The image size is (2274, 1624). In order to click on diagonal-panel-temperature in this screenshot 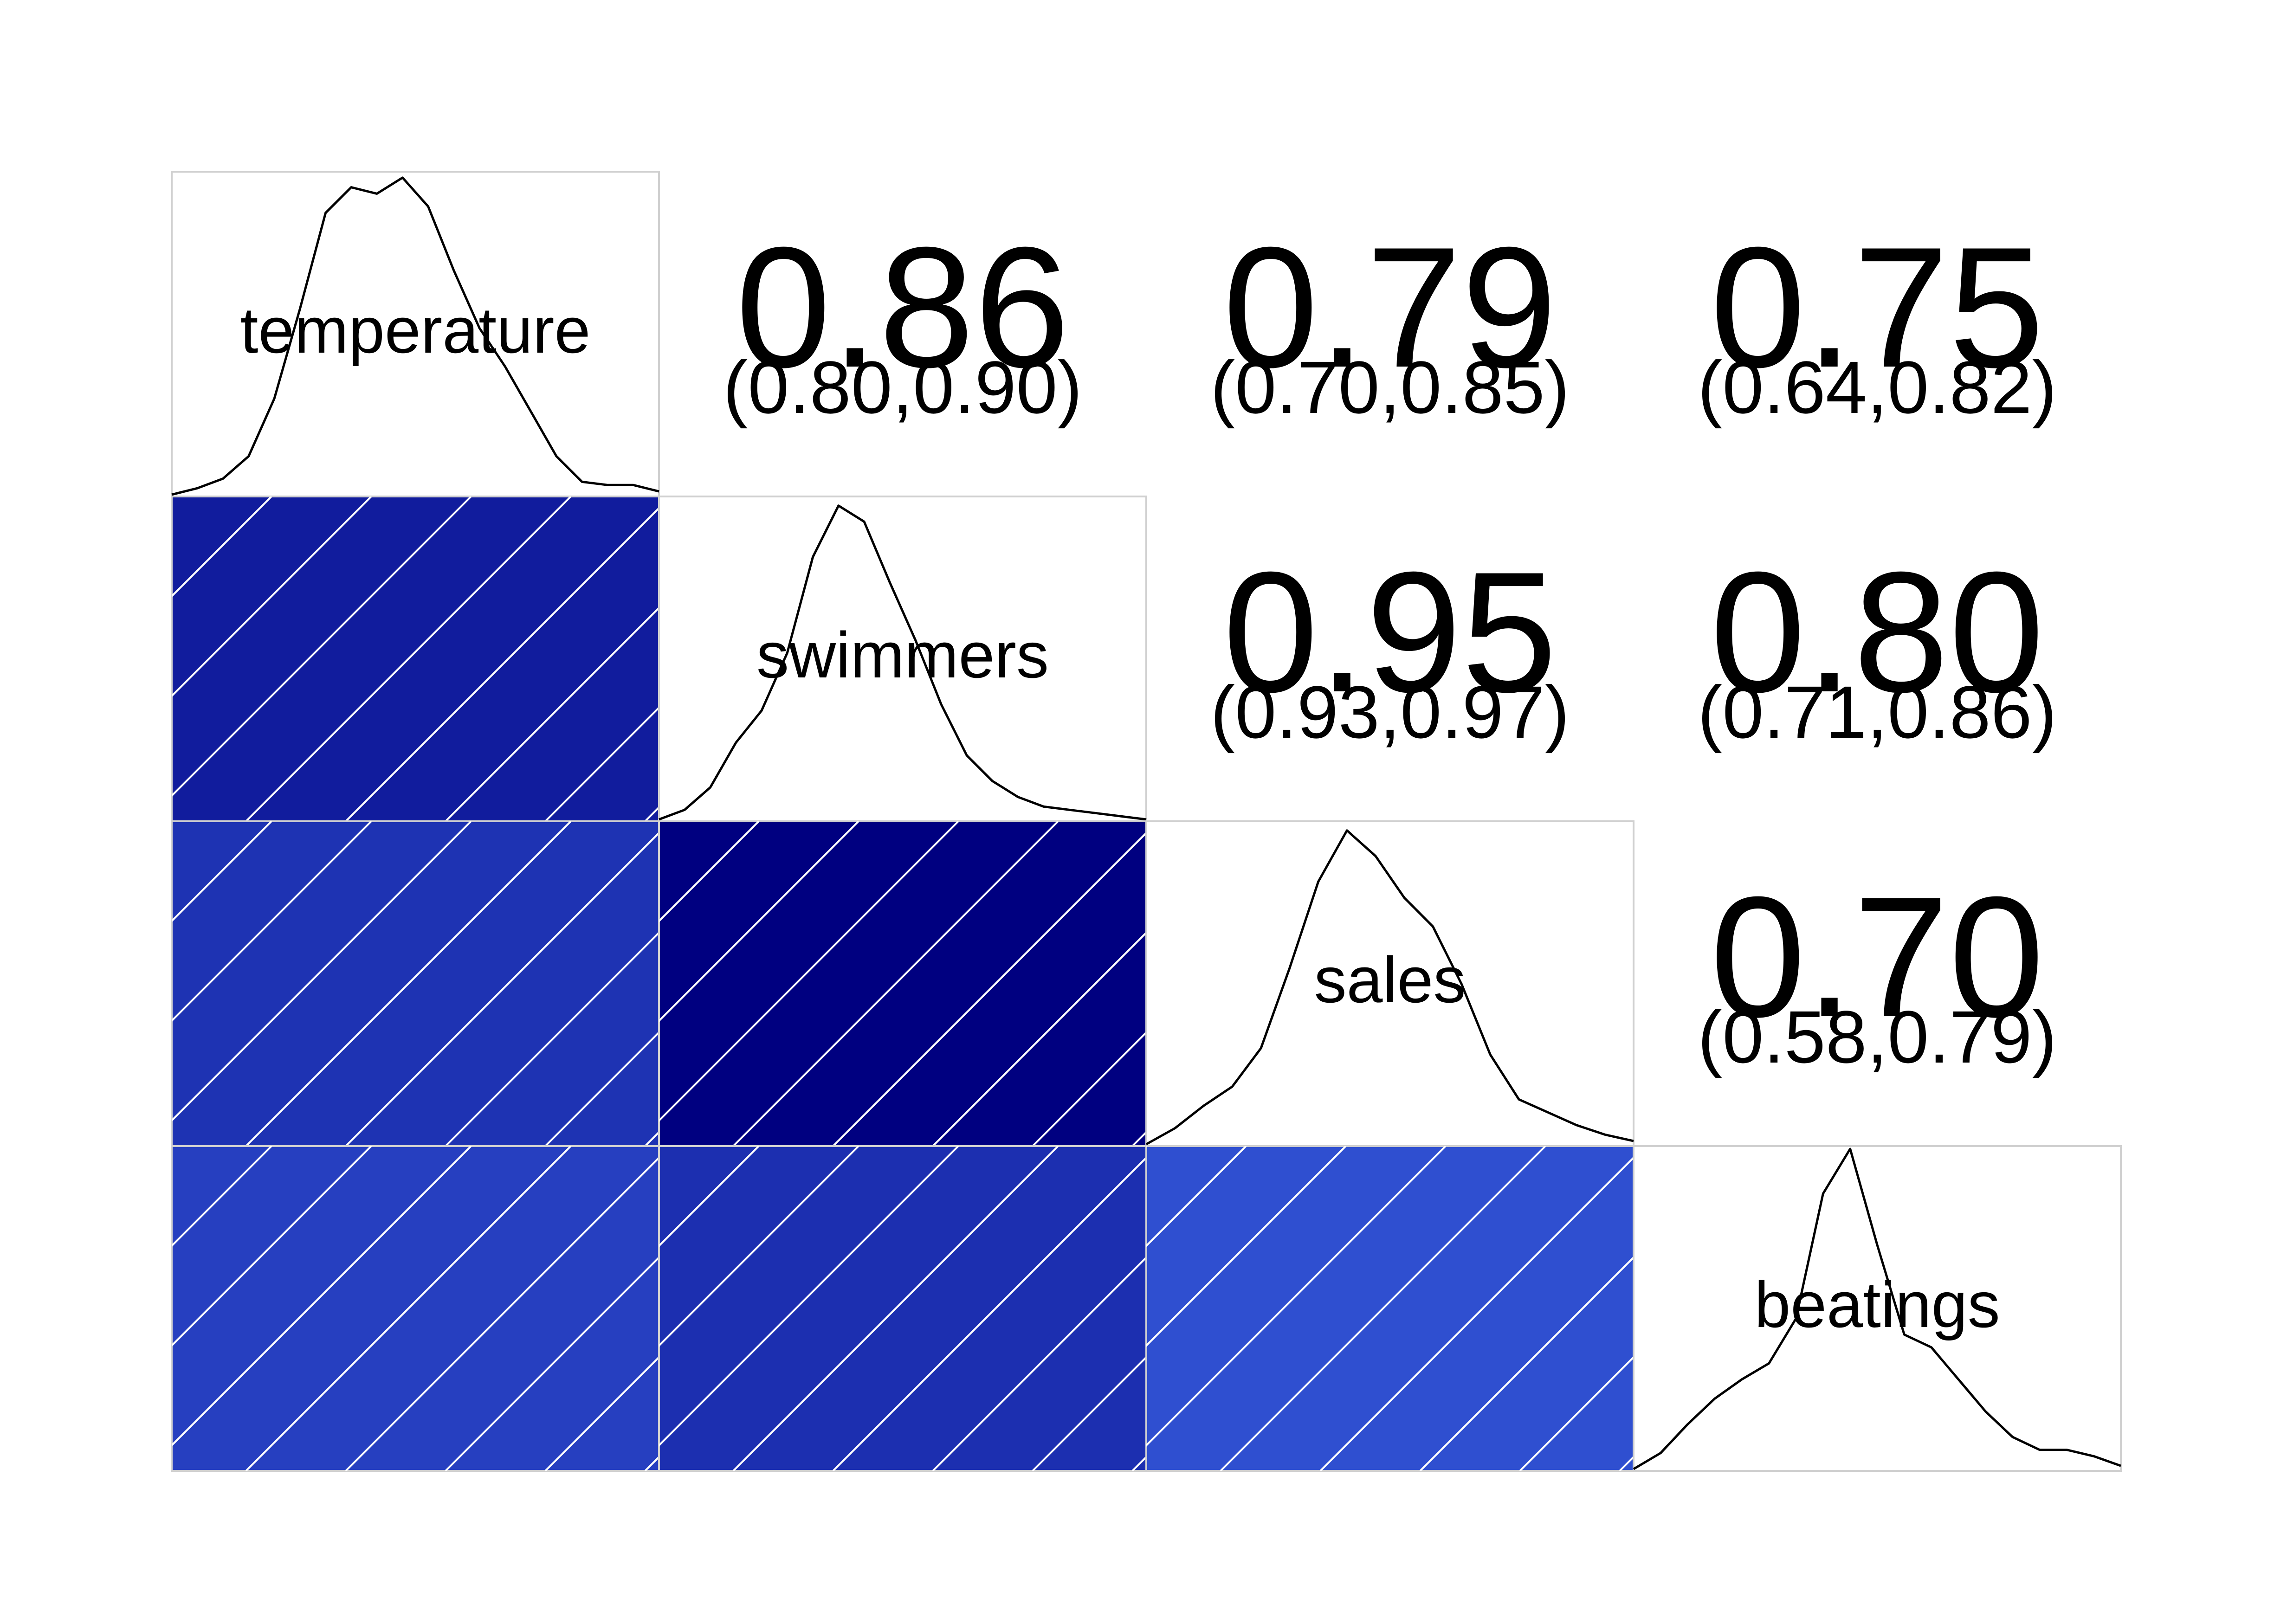, I will do `click(415, 334)`.